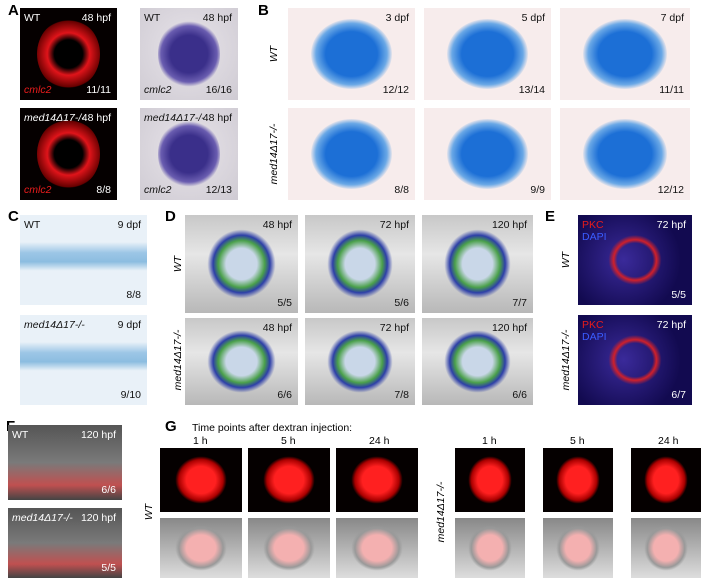 This screenshot has height=583, width=705. What do you see at coordinates (83, 260) in the screenshot?
I see `micrograph: WT 9 dpf 8/8` at bounding box center [83, 260].